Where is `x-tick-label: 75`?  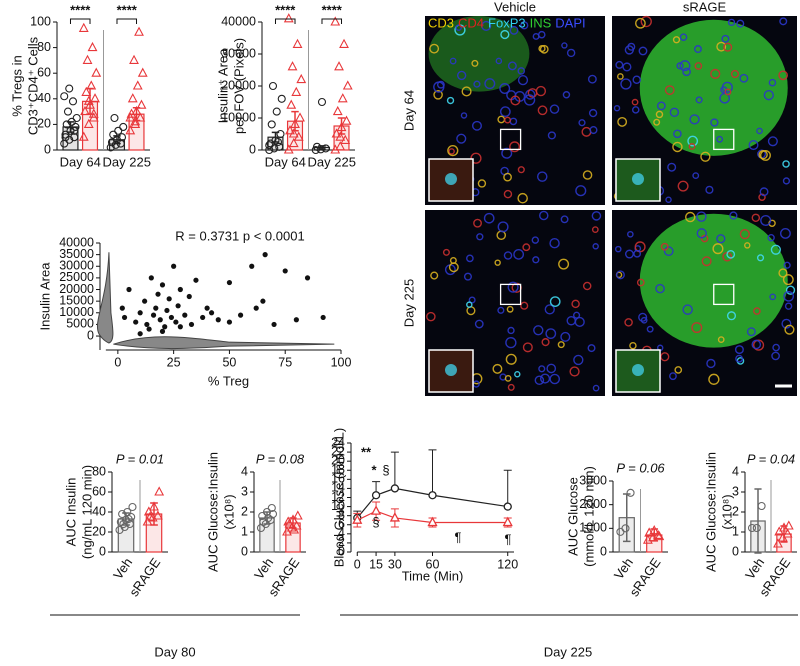 x-tick-label: 75 is located at coordinates (285, 362).